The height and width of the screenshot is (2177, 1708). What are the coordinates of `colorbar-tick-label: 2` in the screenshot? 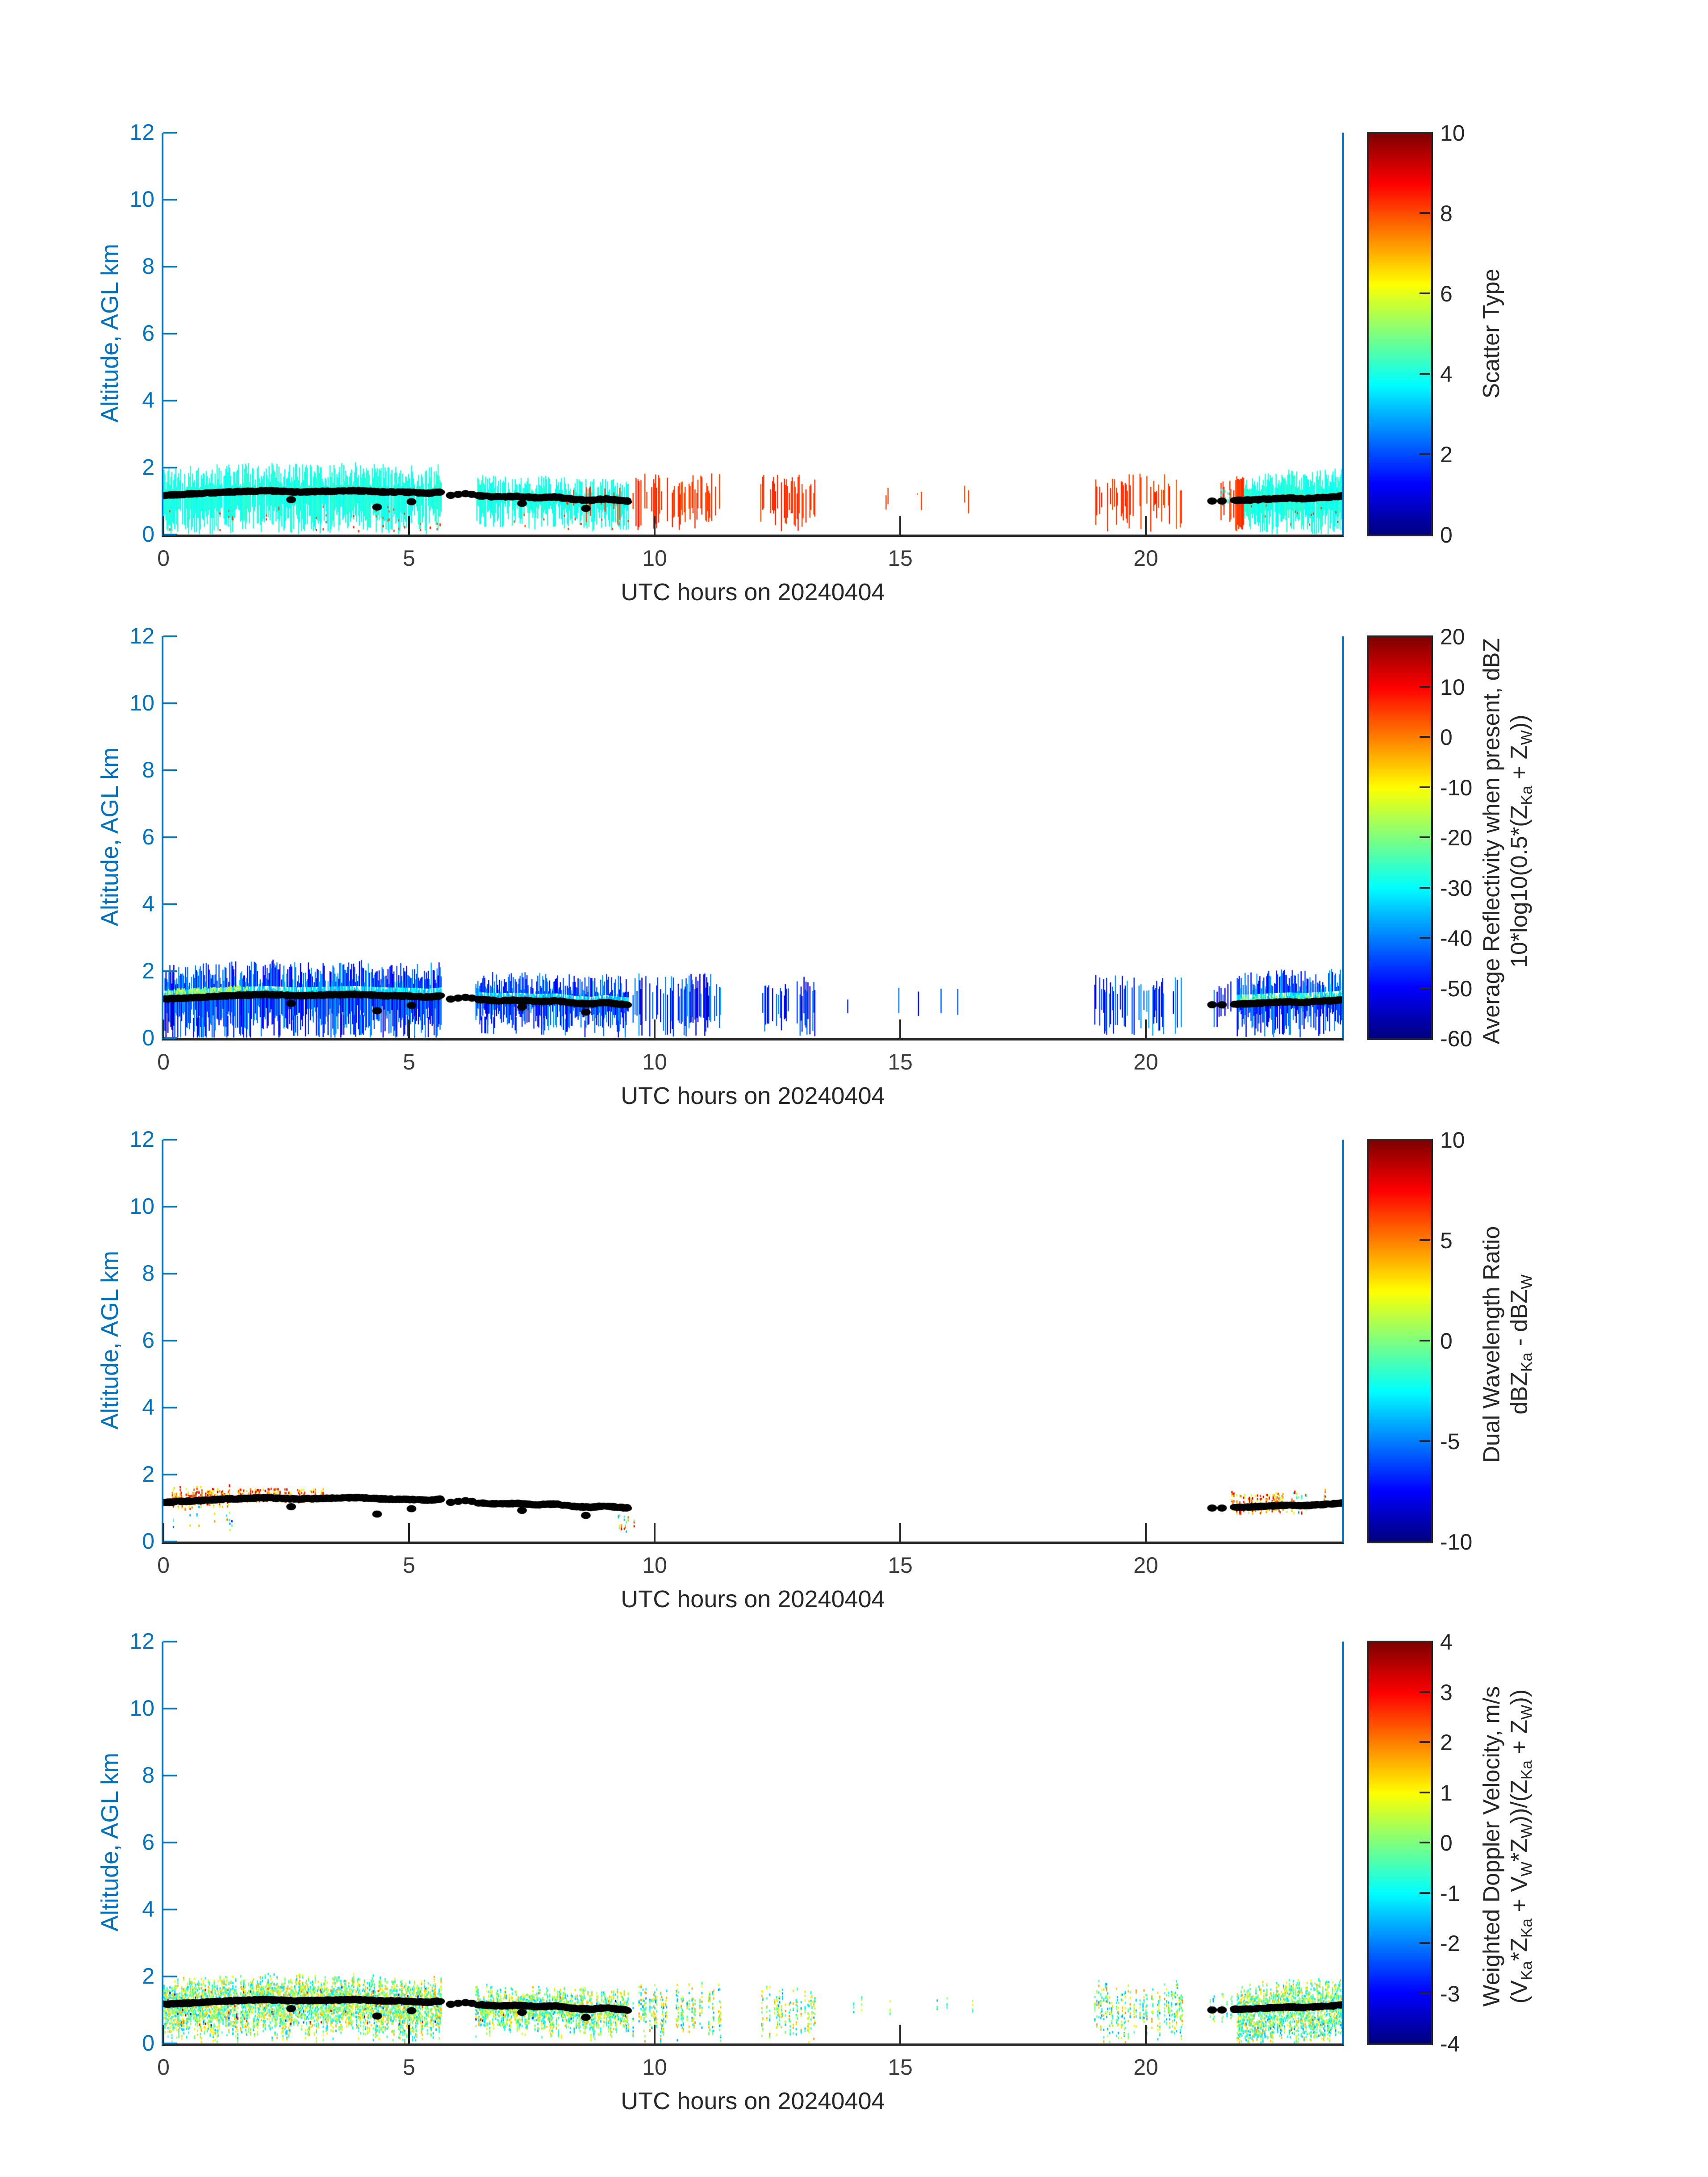 It's located at (1446, 1742).